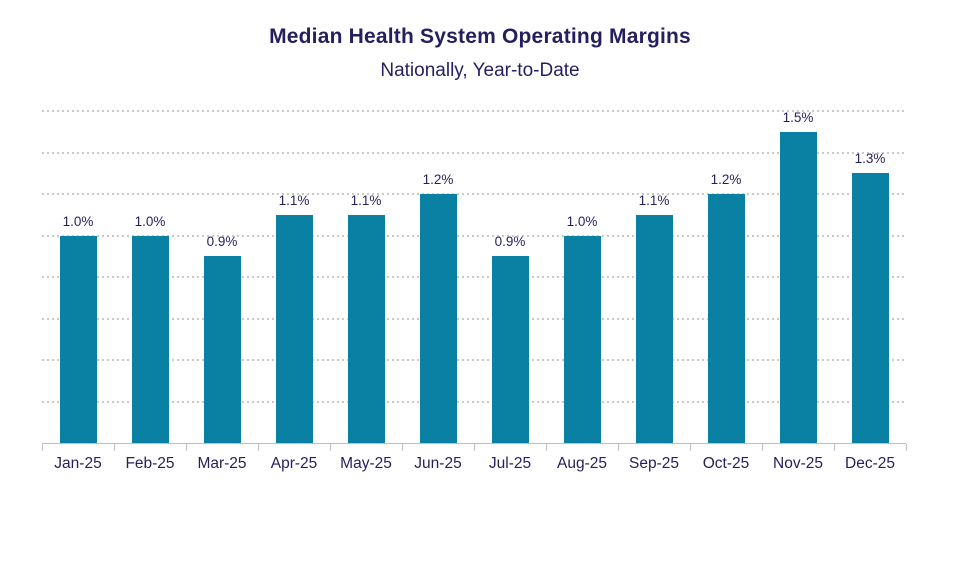 Image resolution: width=960 pixels, height=576 pixels. What do you see at coordinates (798, 463) in the screenshot?
I see `x-axis-label: Nov-25` at bounding box center [798, 463].